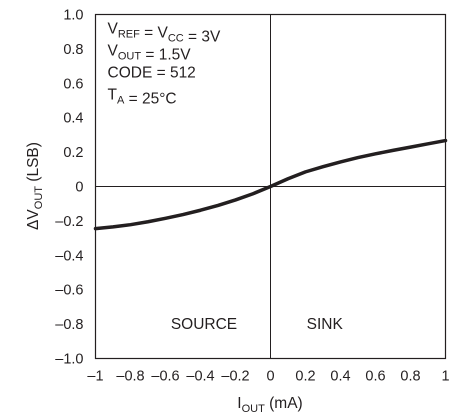 Image resolution: width=459 pixels, height=419 pixels. Describe the element at coordinates (69, 360) in the screenshot. I see `y-tick-label: –1.0` at that location.